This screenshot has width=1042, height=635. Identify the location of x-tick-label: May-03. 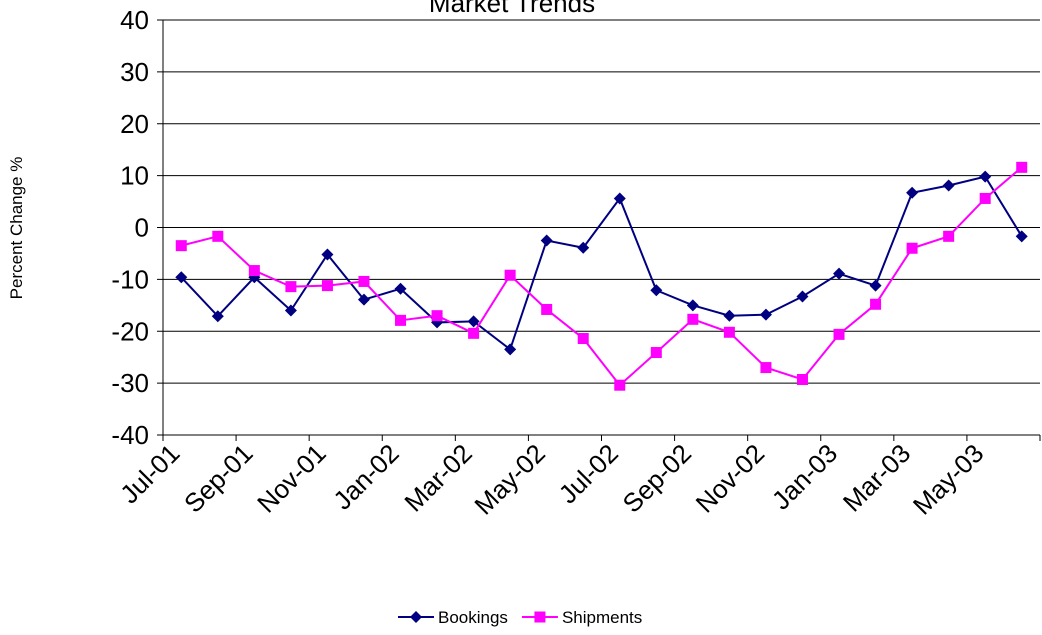
(948, 479).